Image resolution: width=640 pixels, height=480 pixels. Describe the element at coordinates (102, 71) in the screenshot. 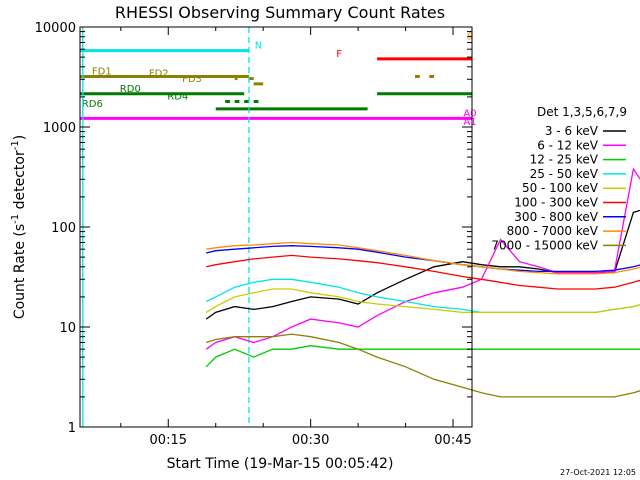

I see `flag-label-FD1: FD1` at that location.